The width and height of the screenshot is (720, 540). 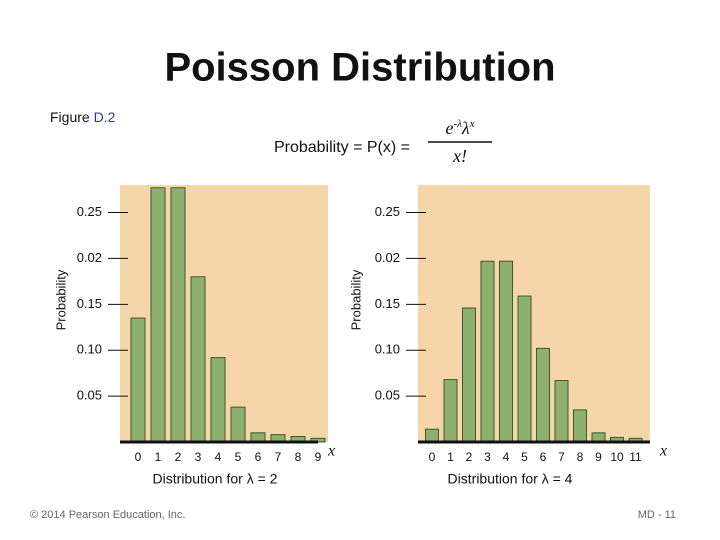 I want to click on x-tick-label: 11, so click(x=635, y=457).